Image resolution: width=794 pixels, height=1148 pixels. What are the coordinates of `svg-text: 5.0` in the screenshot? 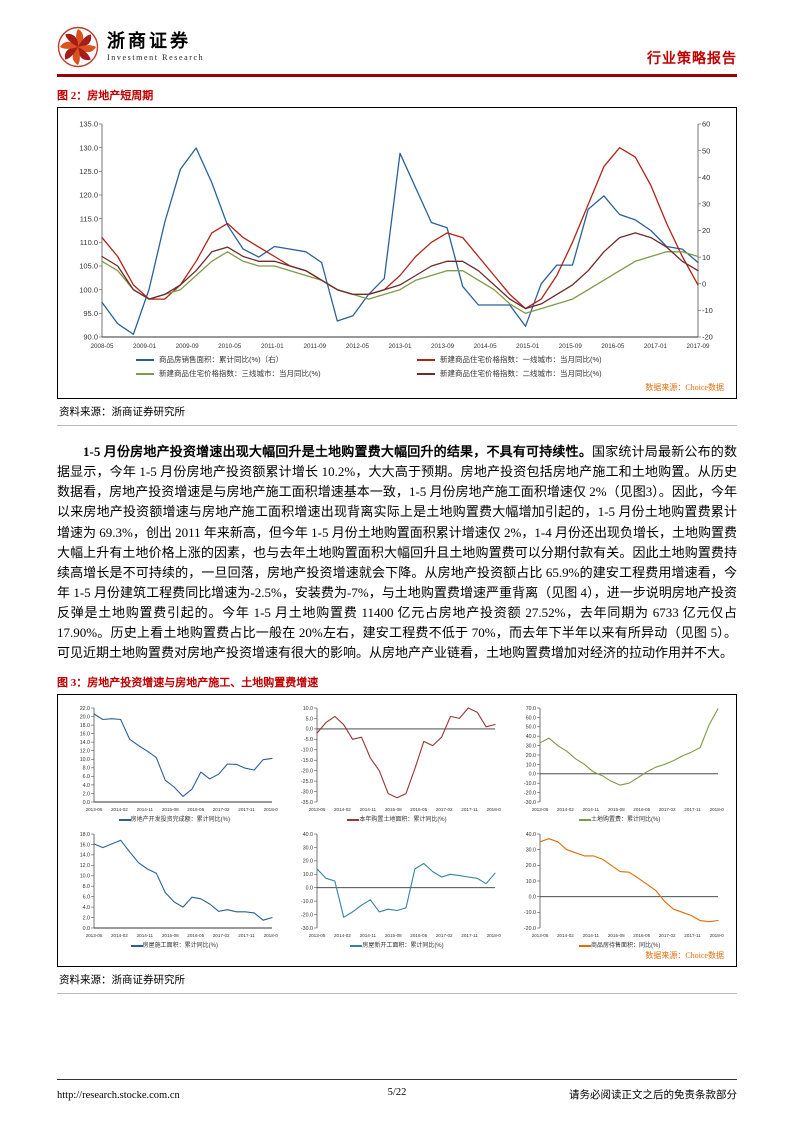 It's located at (309, 719).